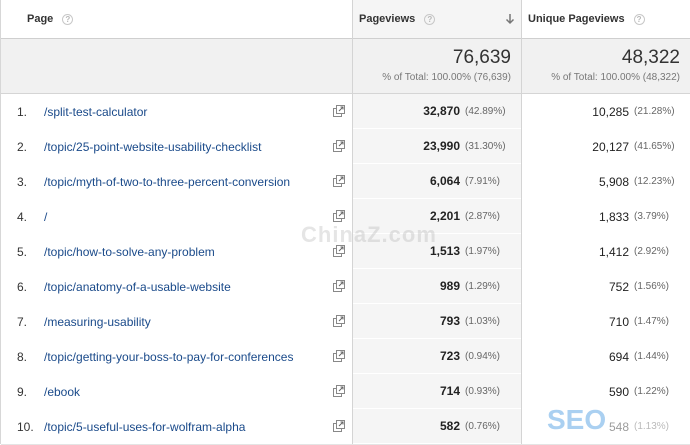 This screenshot has height=445, width=690. What do you see at coordinates (483, 216) in the screenshot?
I see `pageviews-percent: (2.87%)` at bounding box center [483, 216].